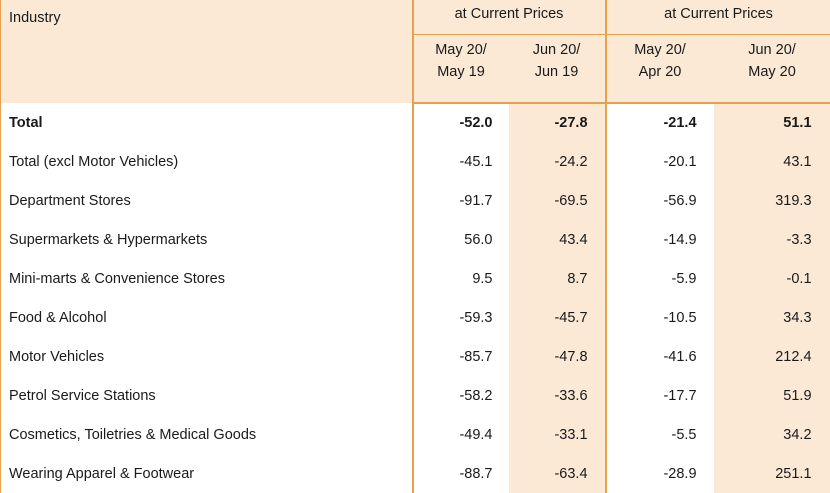 This screenshot has width=830, height=493. Describe the element at coordinates (772, 122) in the screenshot. I see `cell-value: 51.1` at that location.